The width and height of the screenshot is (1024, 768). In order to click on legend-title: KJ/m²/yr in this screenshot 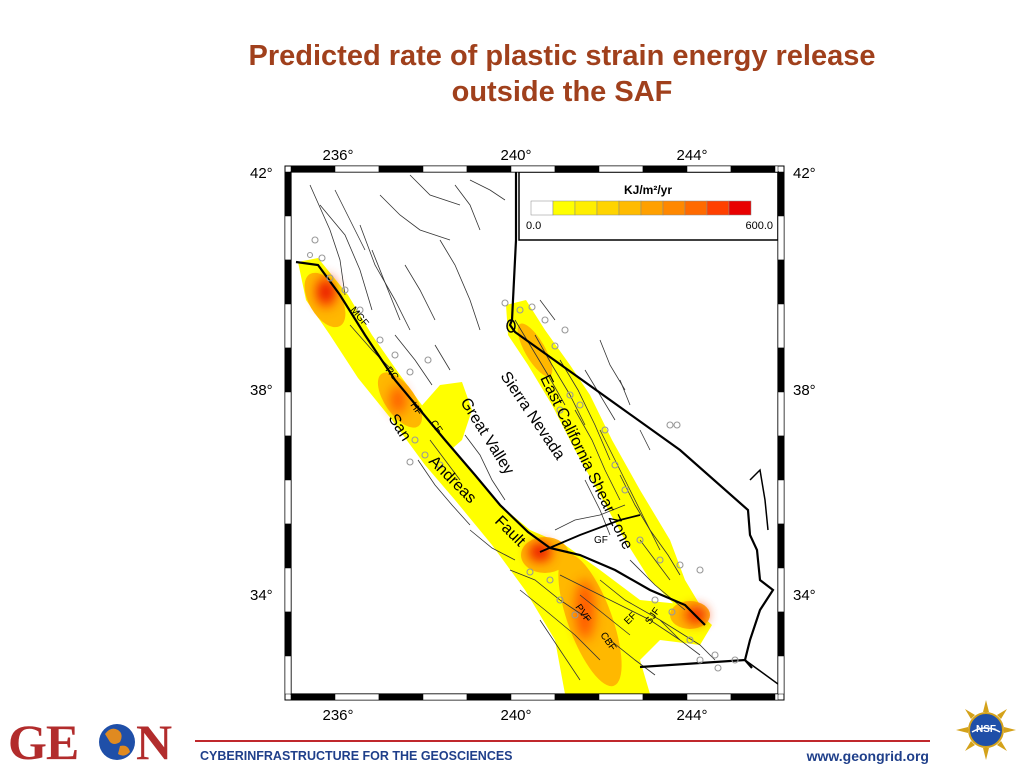, I will do `click(648, 190)`.